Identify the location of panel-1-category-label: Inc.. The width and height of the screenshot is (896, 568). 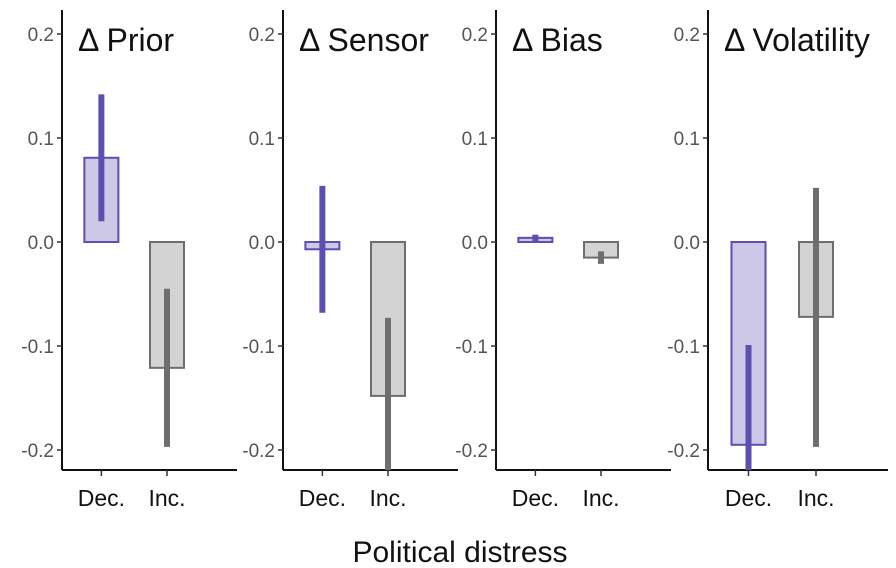
(166, 498).